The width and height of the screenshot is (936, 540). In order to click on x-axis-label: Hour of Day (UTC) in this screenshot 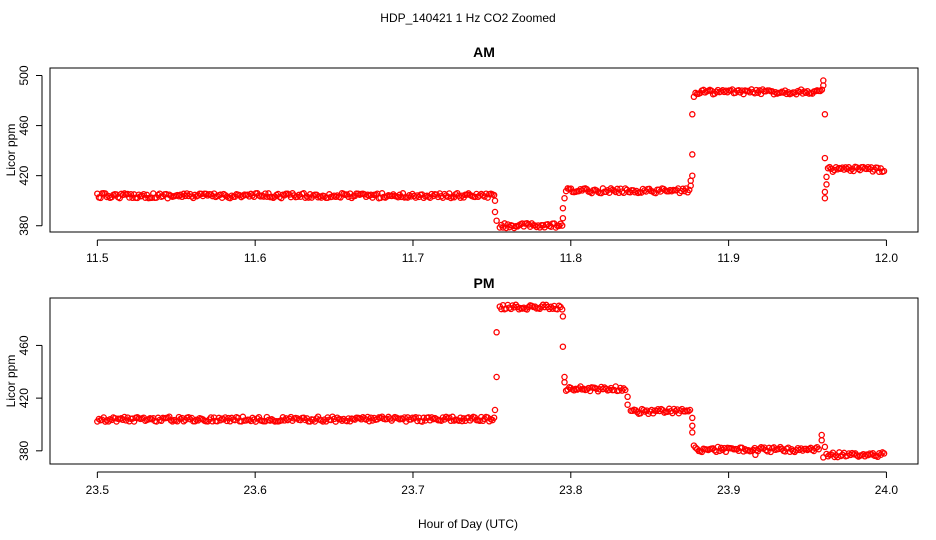, I will do `click(468, 524)`.